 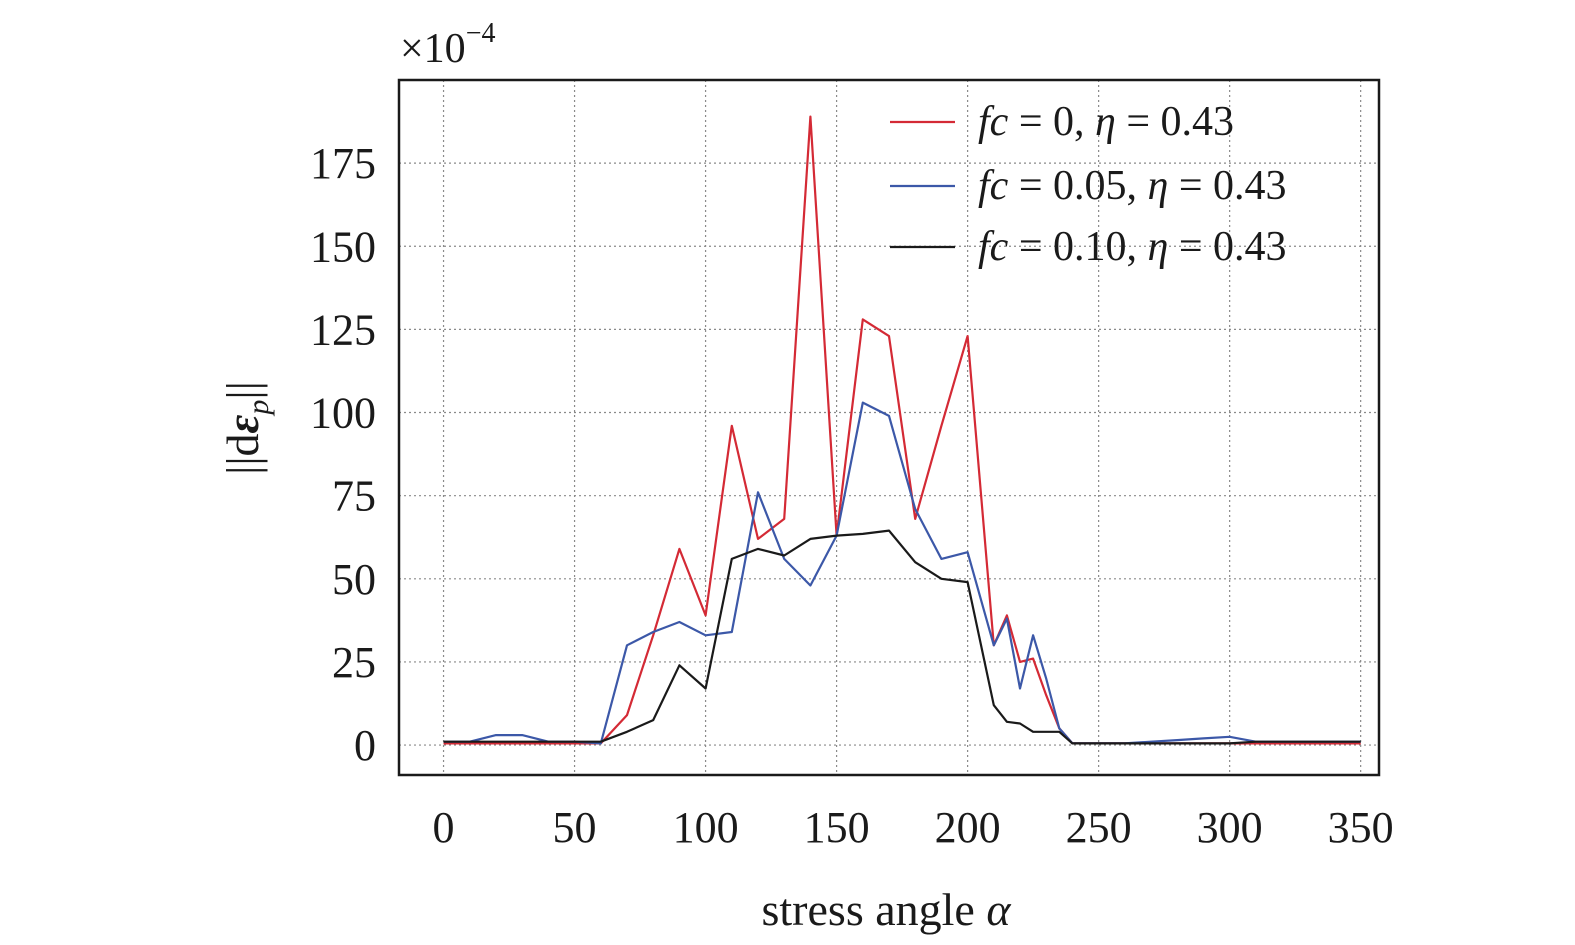 I want to click on y-tick-label: 75, so click(x=354, y=496).